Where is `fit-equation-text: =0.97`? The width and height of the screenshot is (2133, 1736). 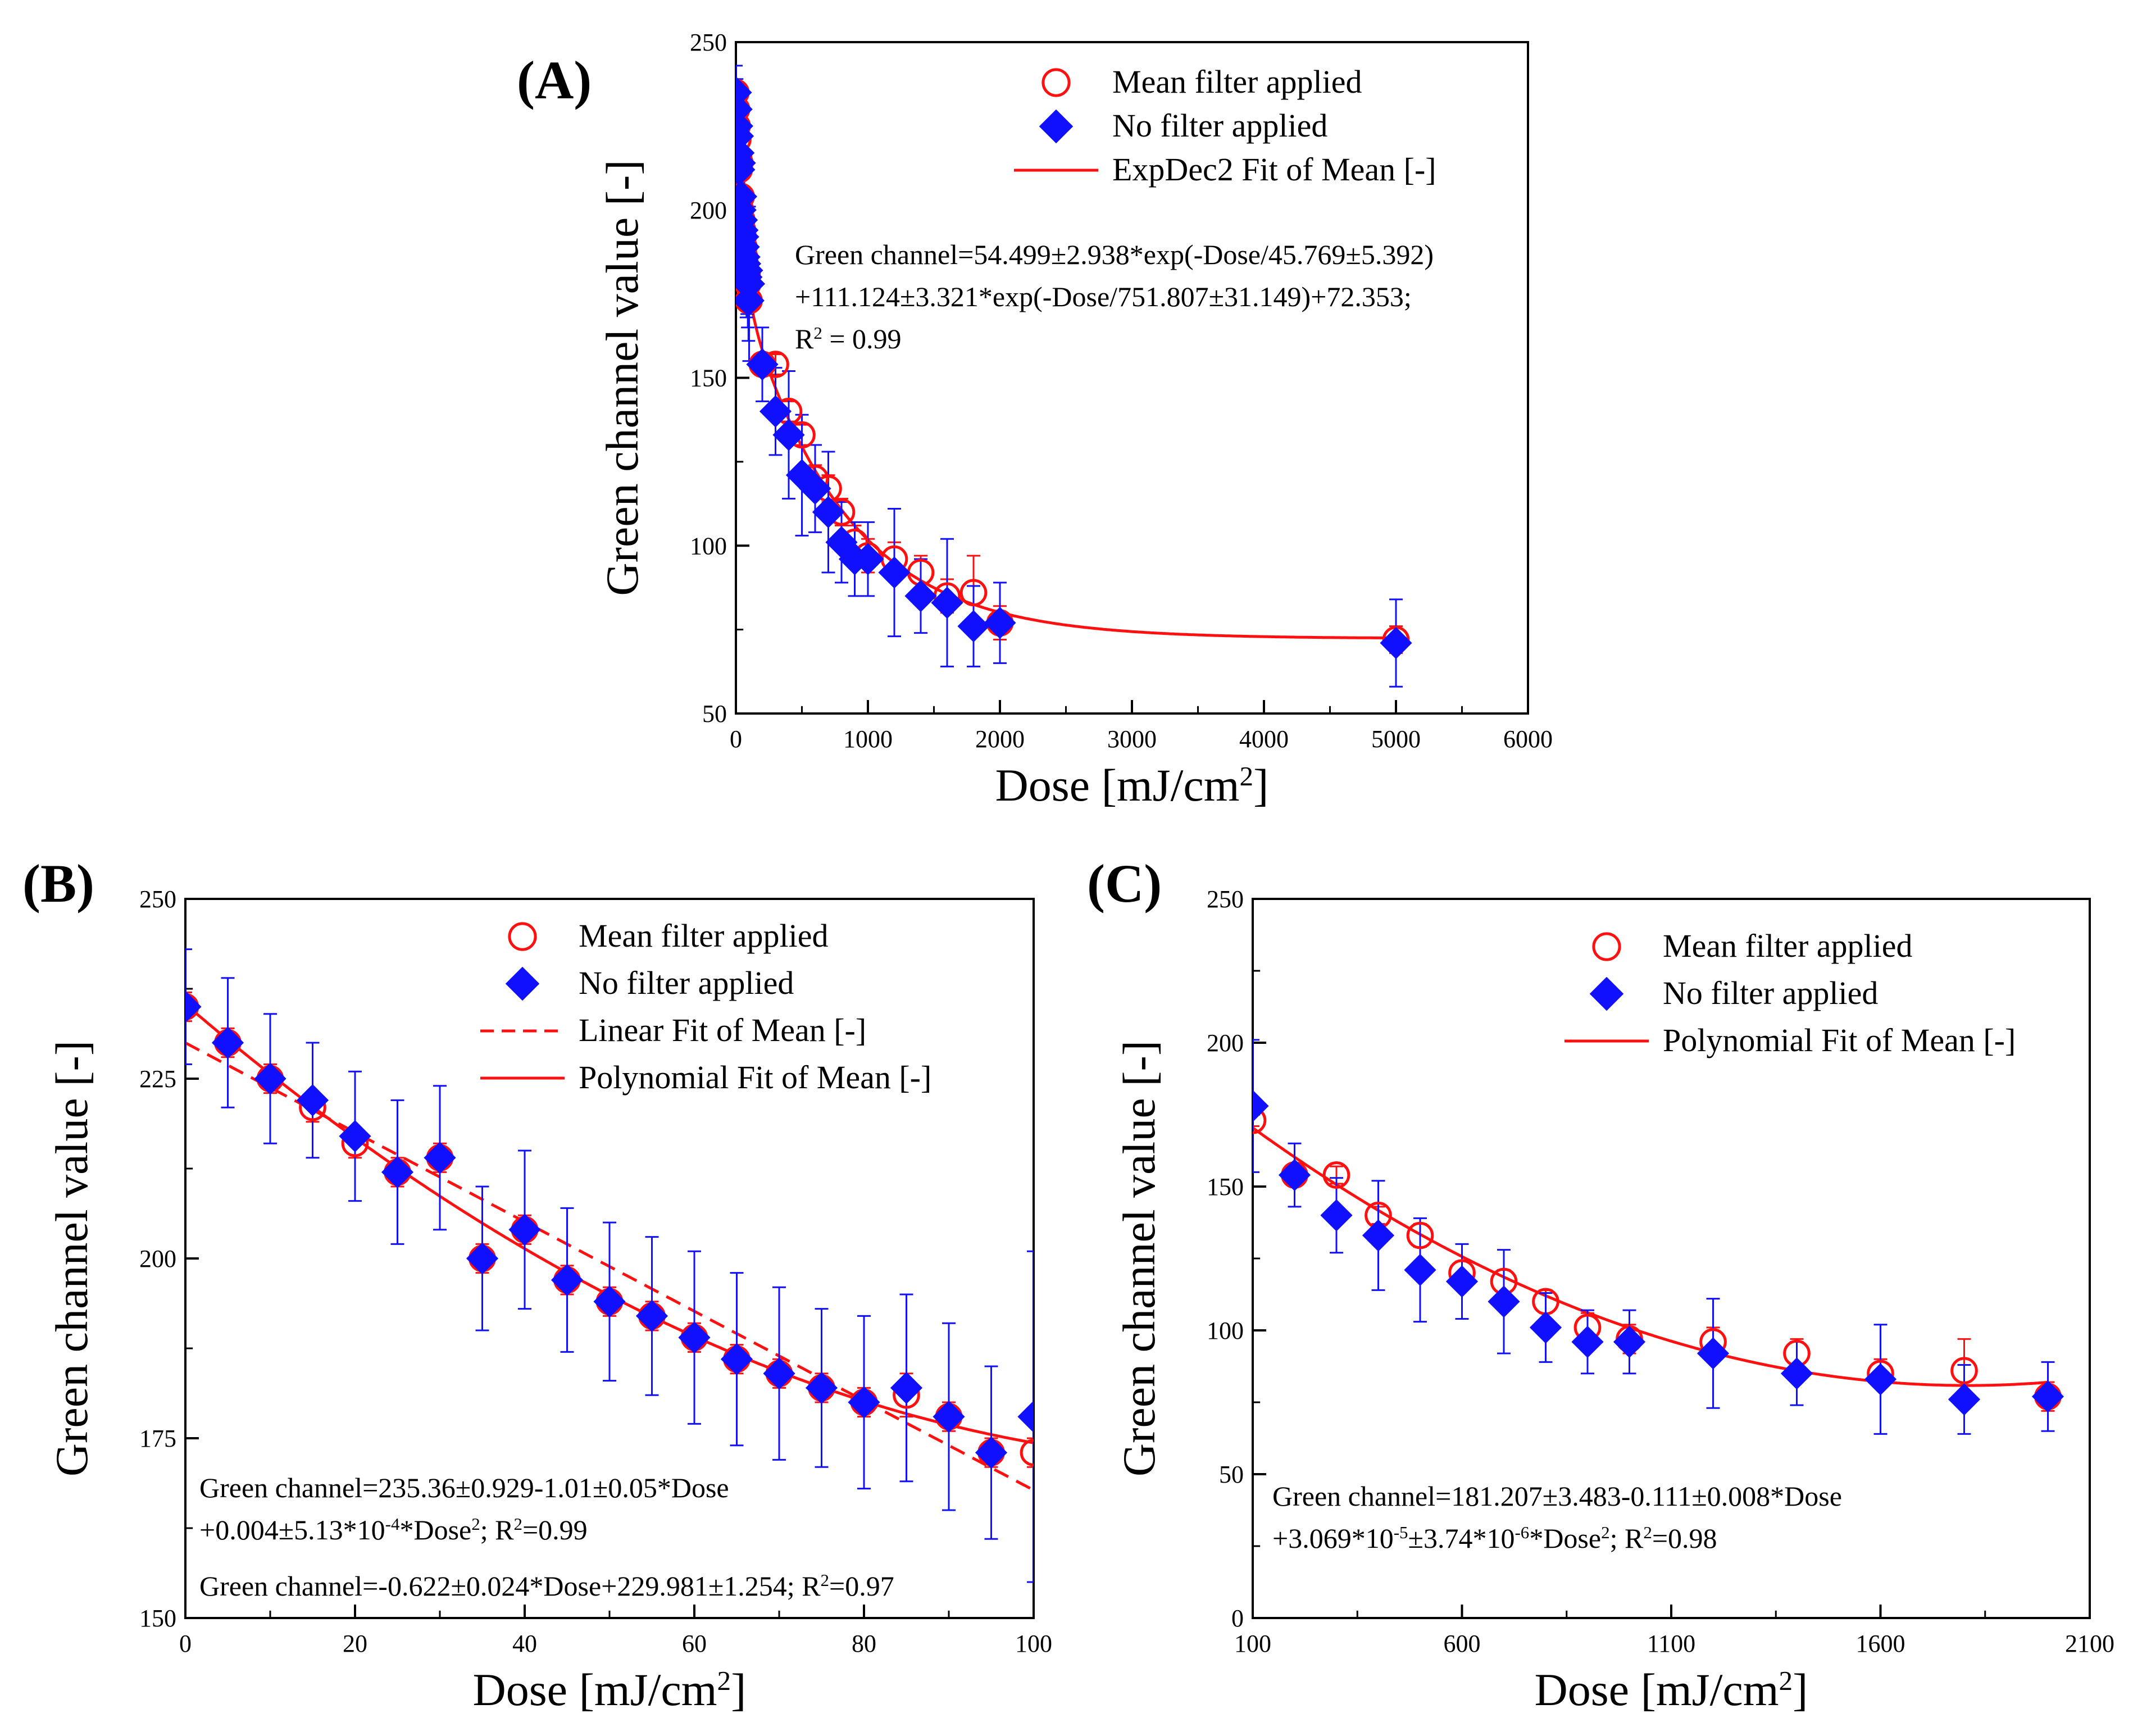
fit-equation-text: =0.97 is located at coordinates (861, 1586).